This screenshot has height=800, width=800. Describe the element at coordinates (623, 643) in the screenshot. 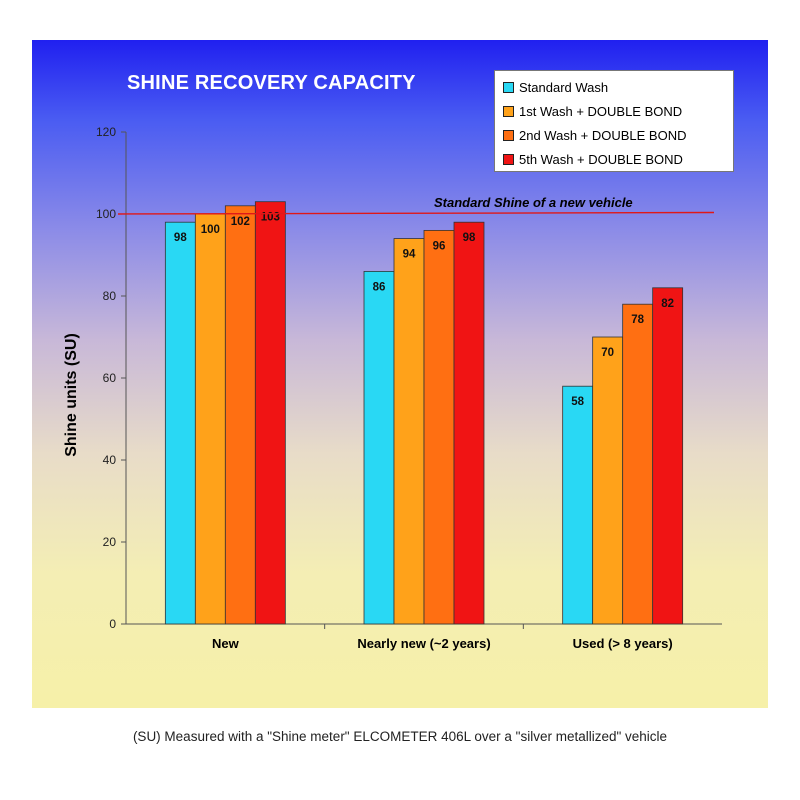

I see `x-tick-label: Used (> 8 years)` at that location.